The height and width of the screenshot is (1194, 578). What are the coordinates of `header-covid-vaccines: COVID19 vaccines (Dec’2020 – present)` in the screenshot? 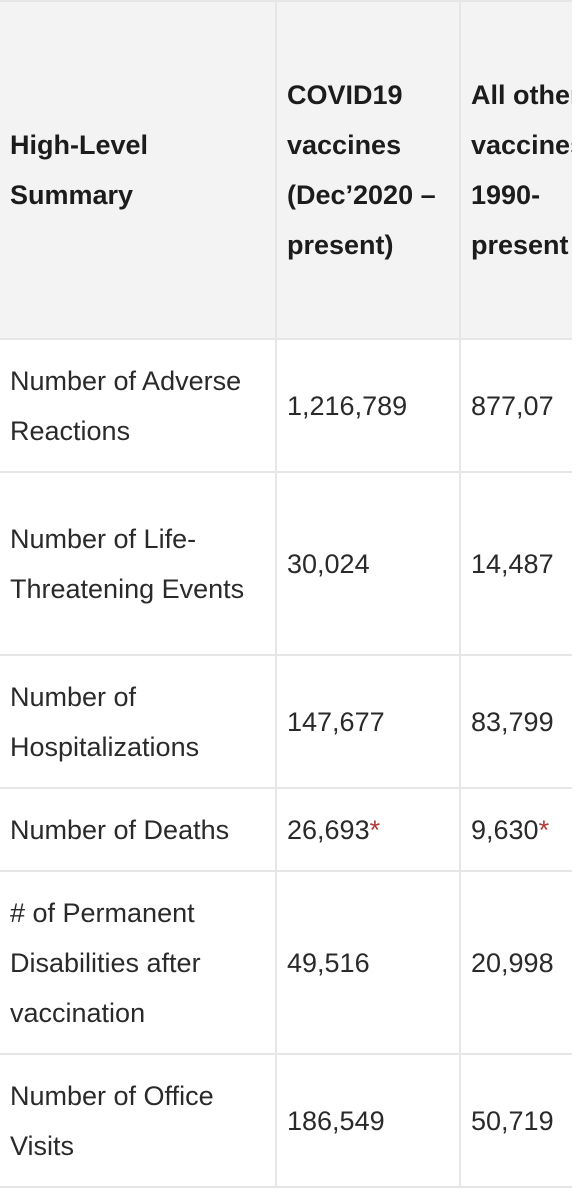 It's located at (368, 170).